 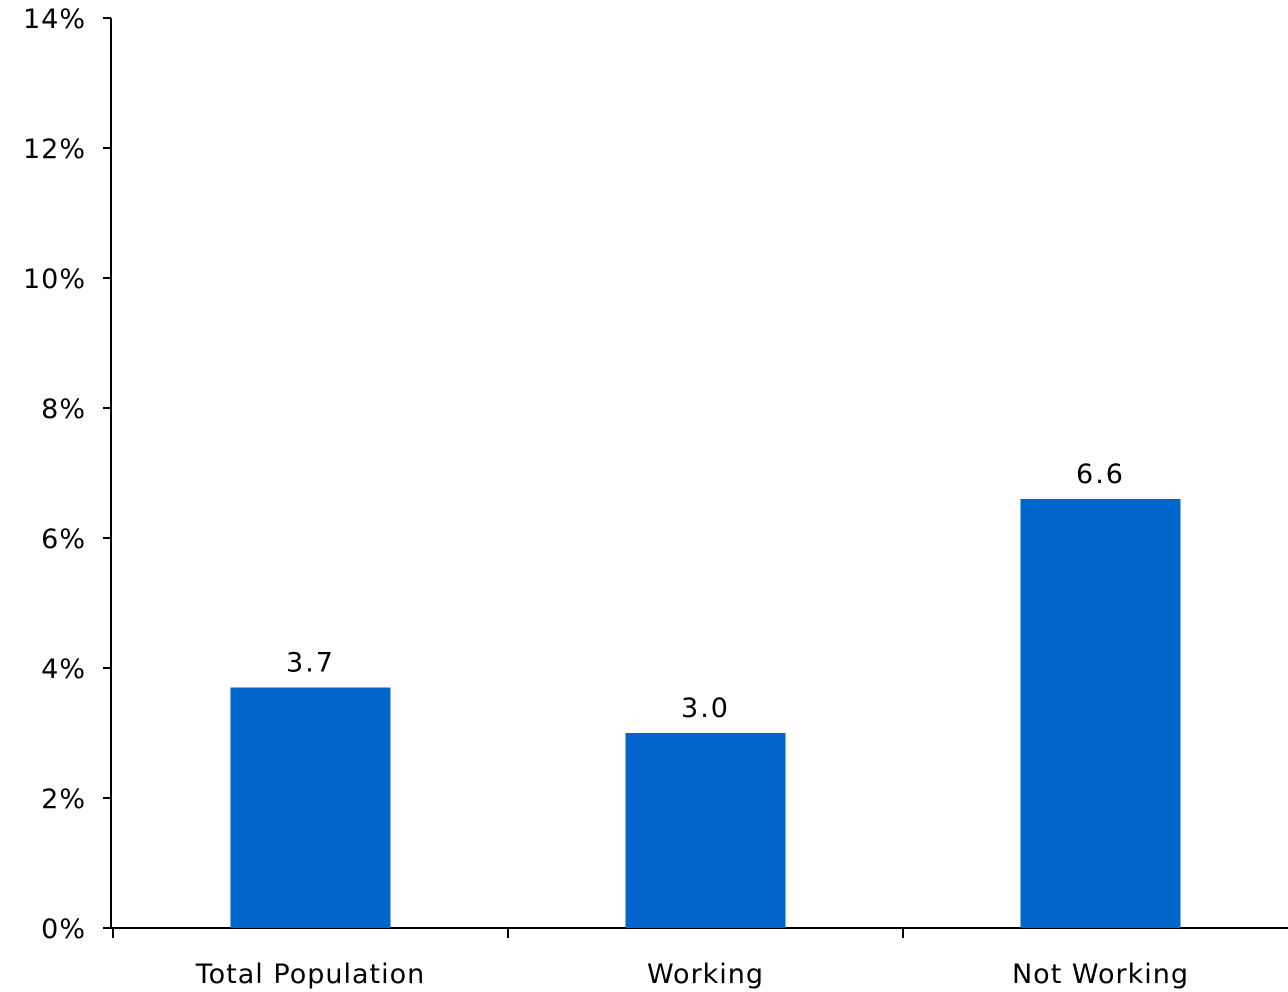 I want to click on y-ticks: 0% 2% 4% 6% 8% 10% 12% 14%, so click(x=67, y=474).